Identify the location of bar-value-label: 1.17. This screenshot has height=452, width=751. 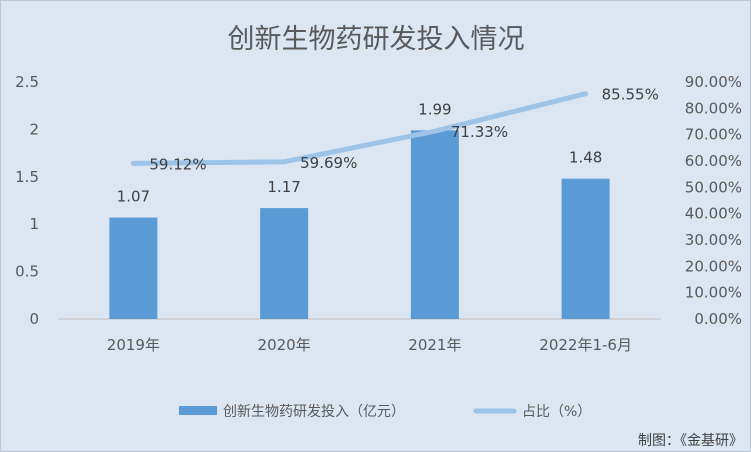
(283, 187).